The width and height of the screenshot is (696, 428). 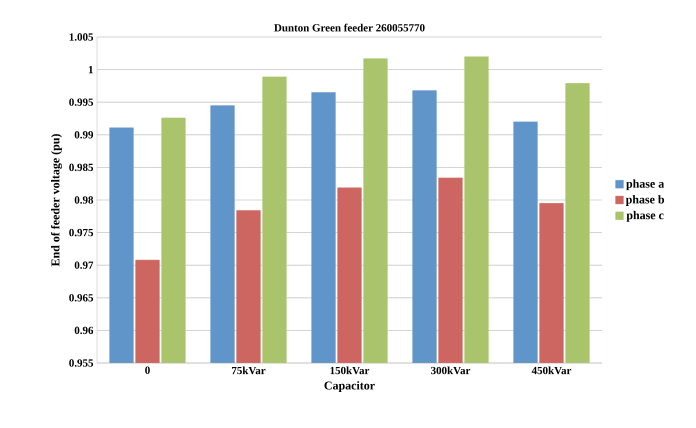 What do you see at coordinates (81, 363) in the screenshot?
I see `y-tick-label: 0.955` at bounding box center [81, 363].